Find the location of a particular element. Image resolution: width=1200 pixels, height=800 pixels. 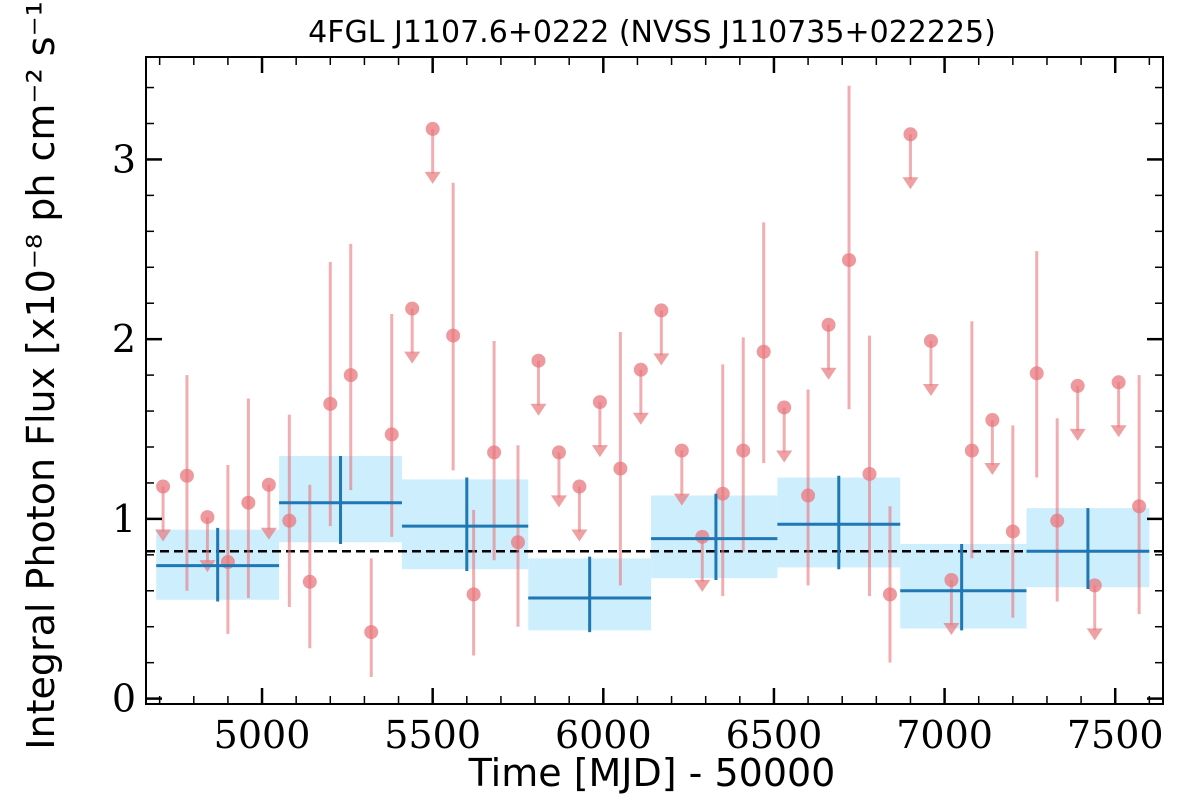

chart-title: 4FGL J1107.6+0222 (NVSS J110735+022225) is located at coordinates (652, 32).